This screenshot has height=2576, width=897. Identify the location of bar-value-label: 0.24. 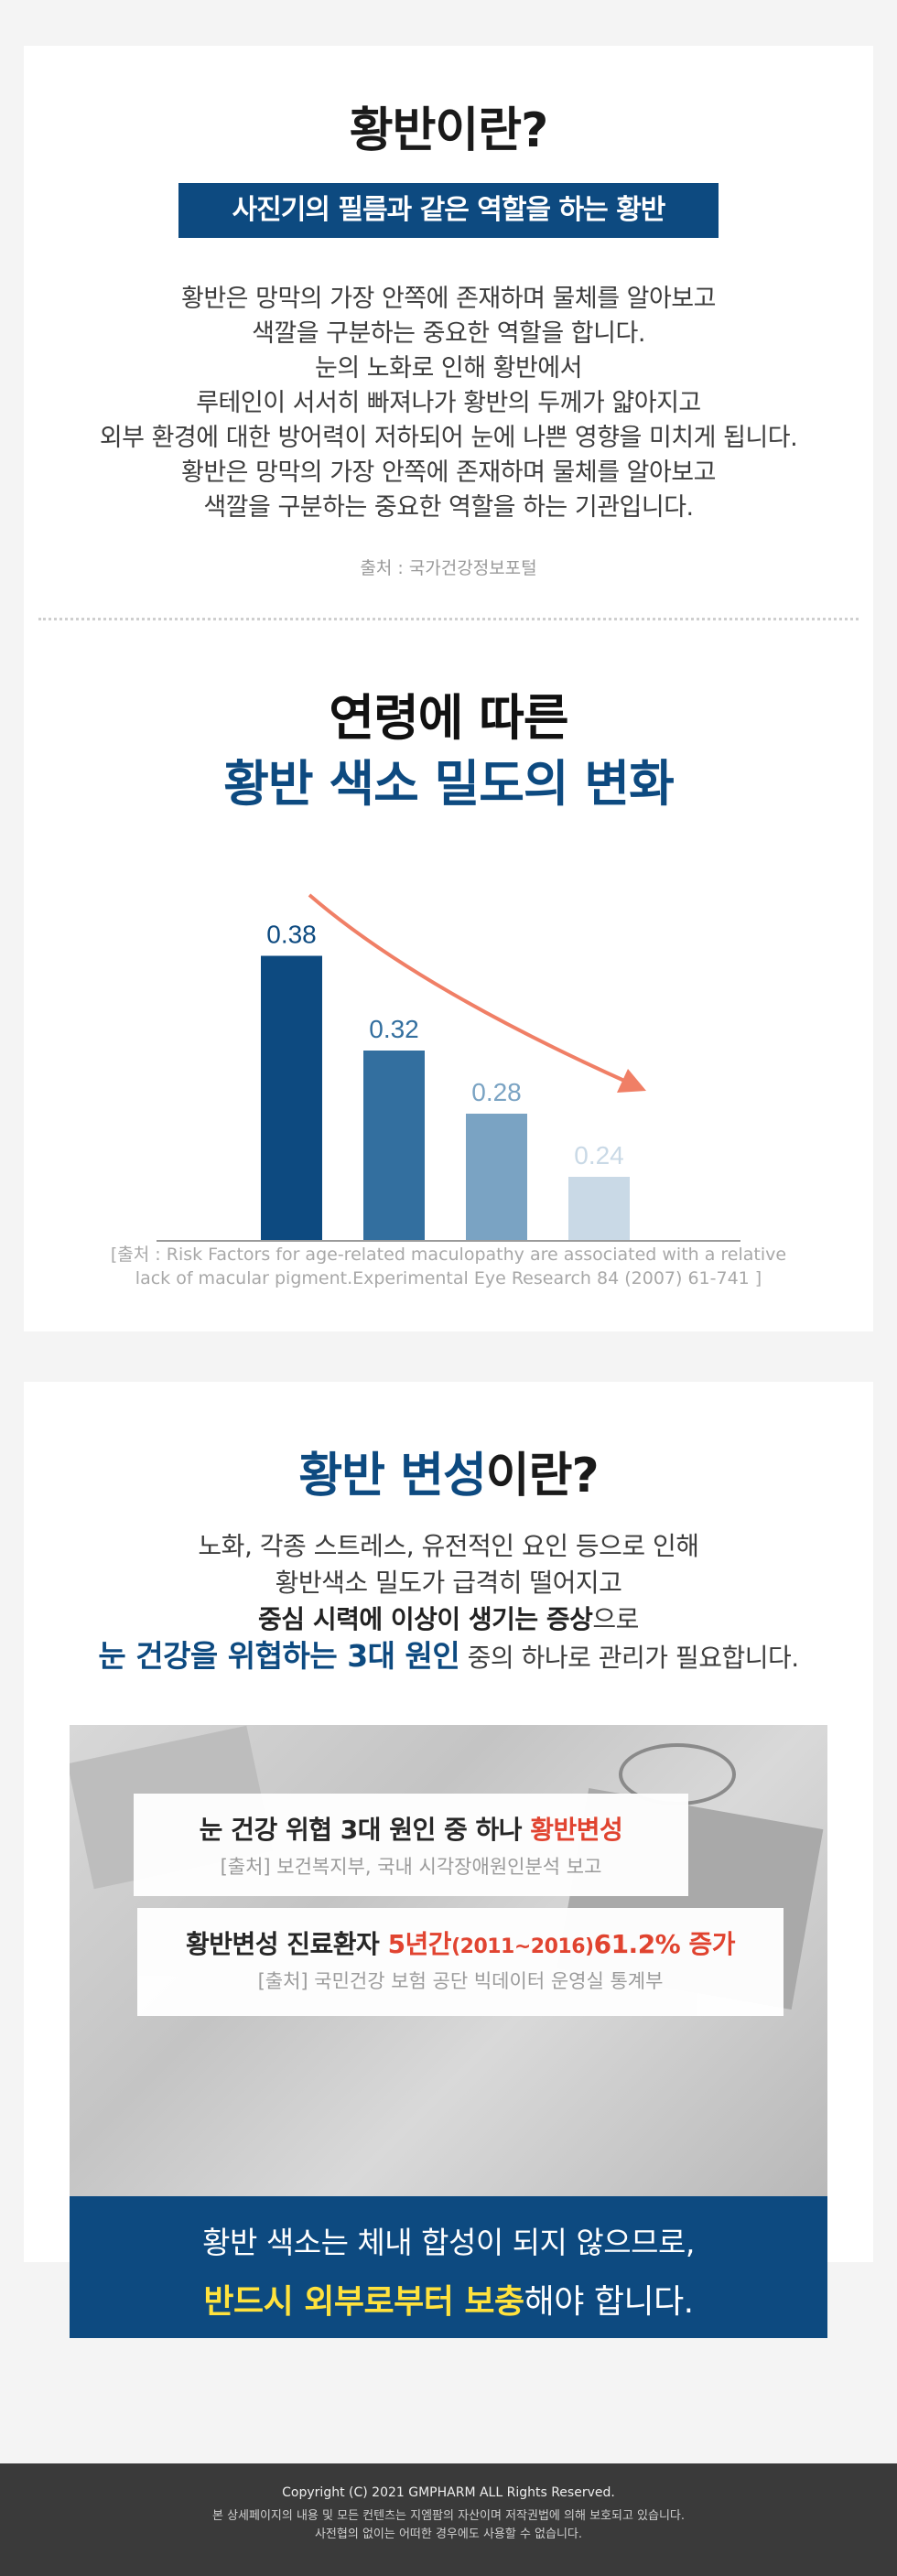
(599, 1155).